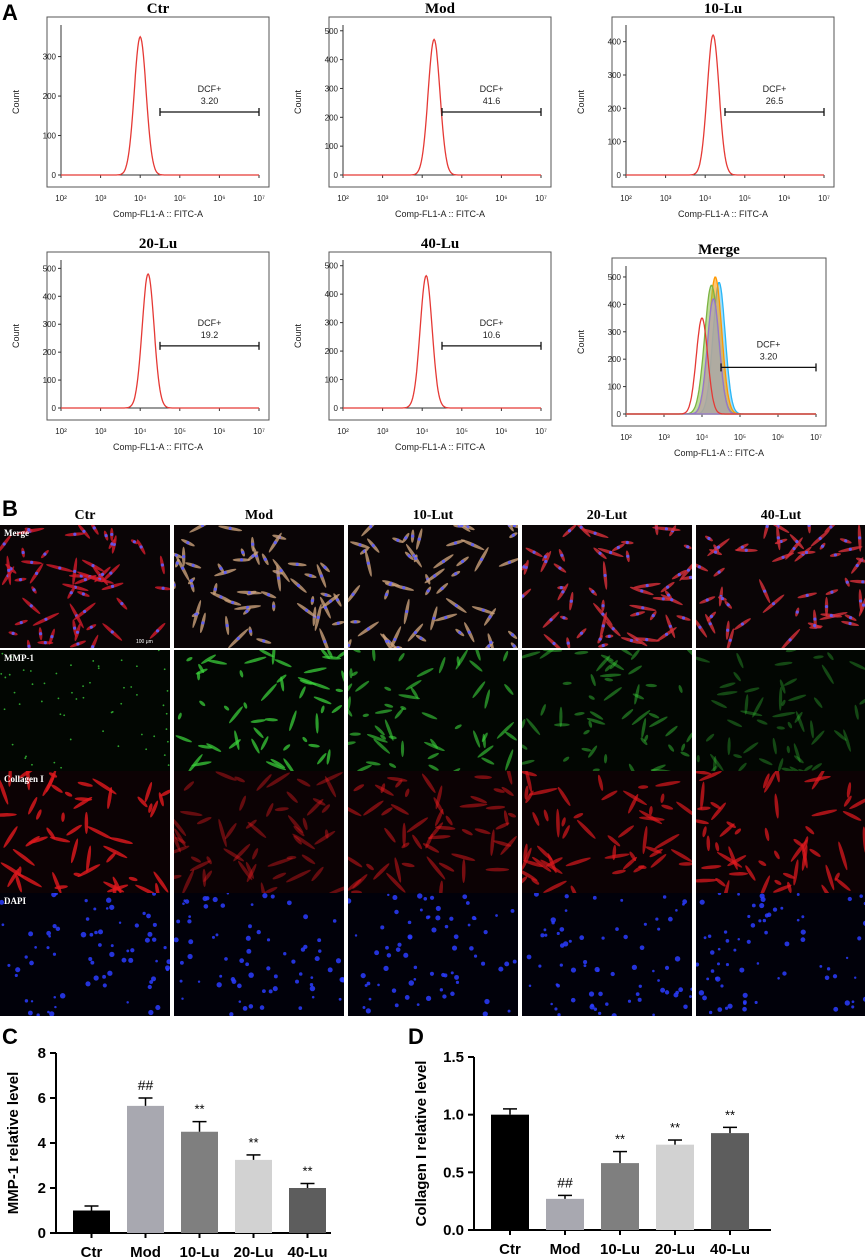 Image resolution: width=865 pixels, height=1257 pixels. What do you see at coordinates (259, 832) in the screenshot?
I see `micrograph-collagen-i-mod` at bounding box center [259, 832].